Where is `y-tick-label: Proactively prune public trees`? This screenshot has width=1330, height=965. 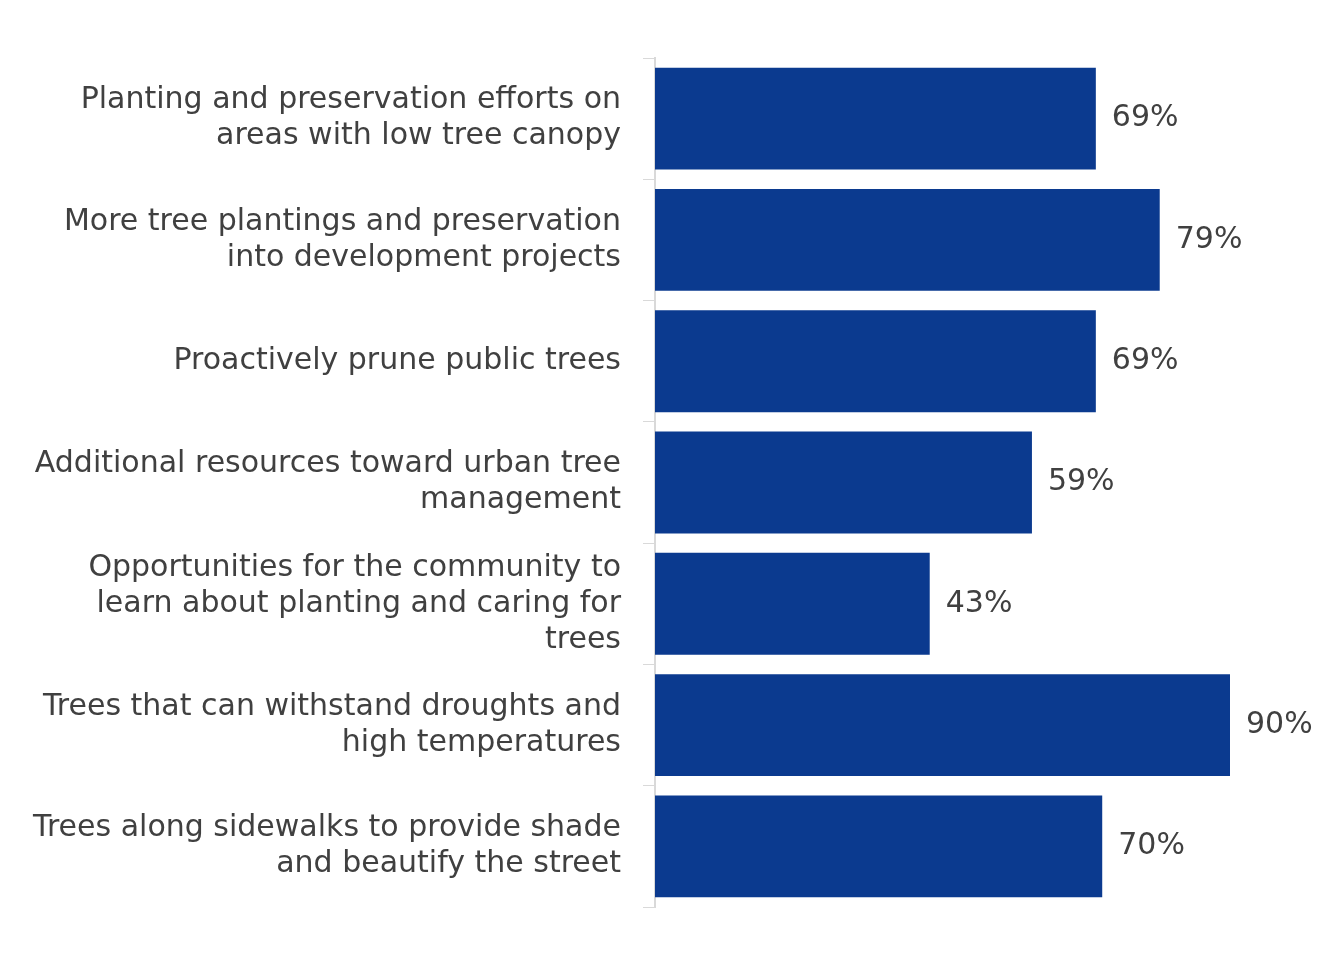 y-tick-label: Proactively prune public trees is located at coordinates (397, 359).